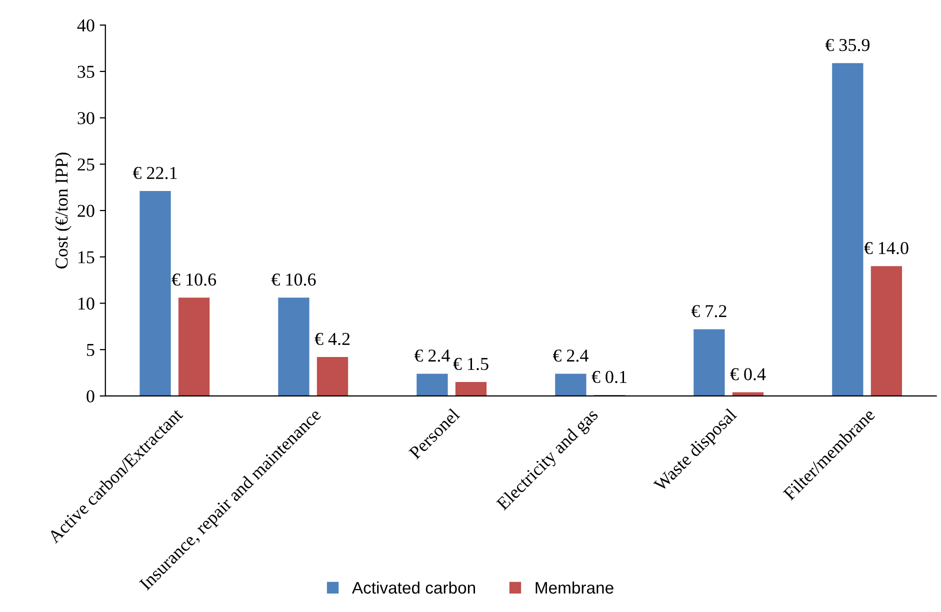 This screenshot has width=941, height=612. Describe the element at coordinates (86, 257) in the screenshot. I see `y-tick-label: 15` at that location.